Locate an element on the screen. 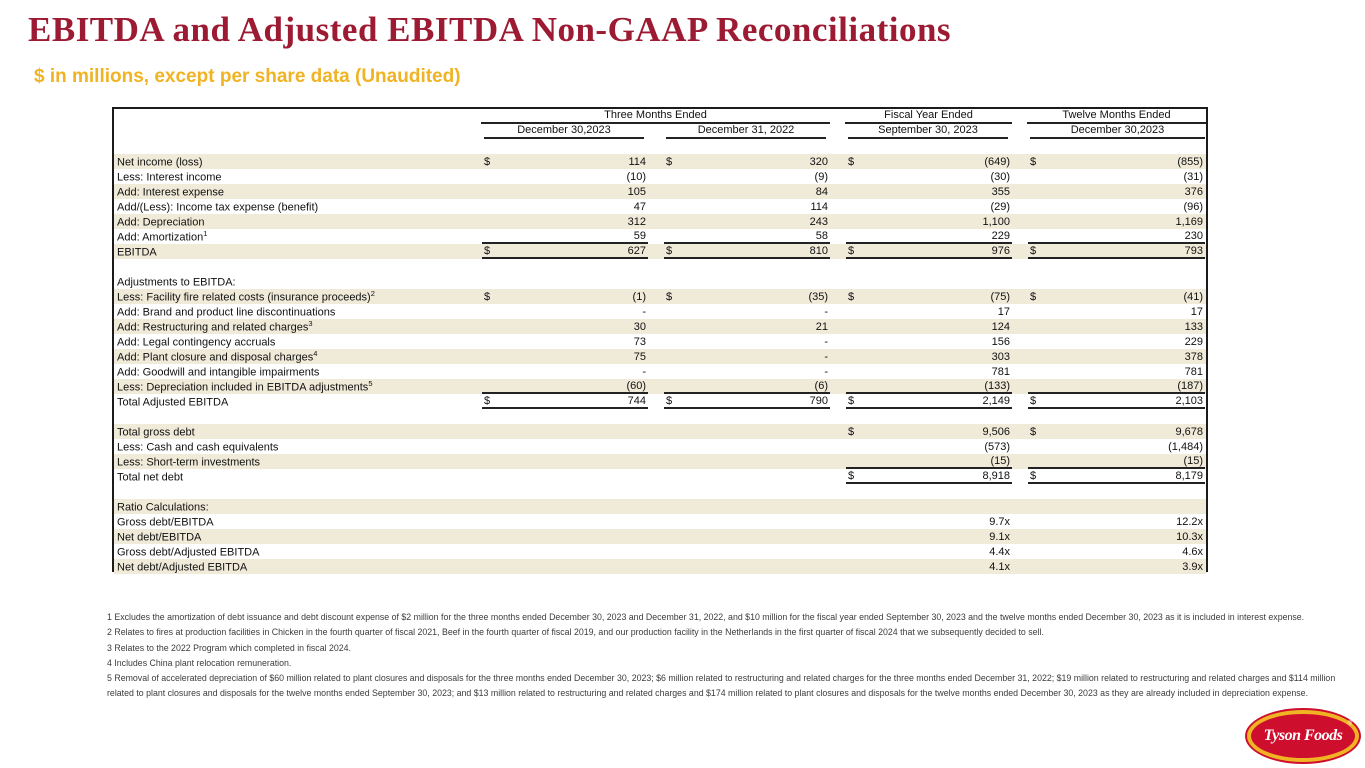 Image resolution: width=1365 pixels, height=768 pixels. cell-inner: $ 8,918 is located at coordinates (929, 476).